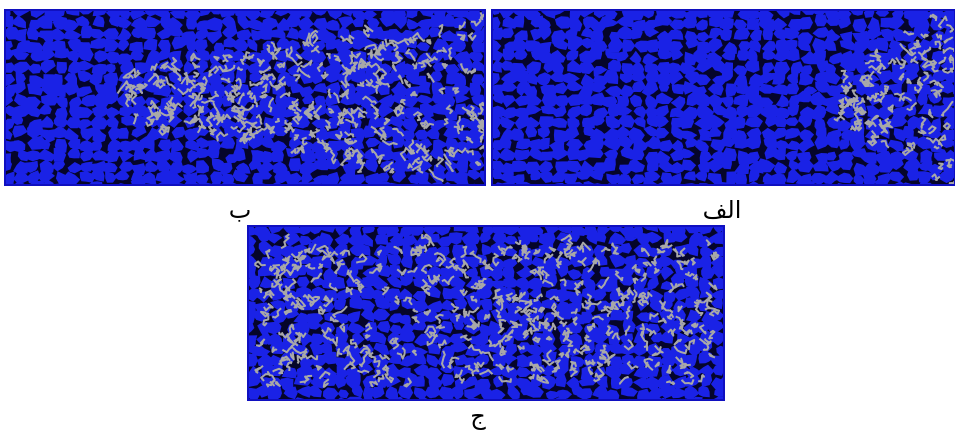 This screenshot has width=955, height=430. I want to click on panel-label: ب, so click(240, 210).